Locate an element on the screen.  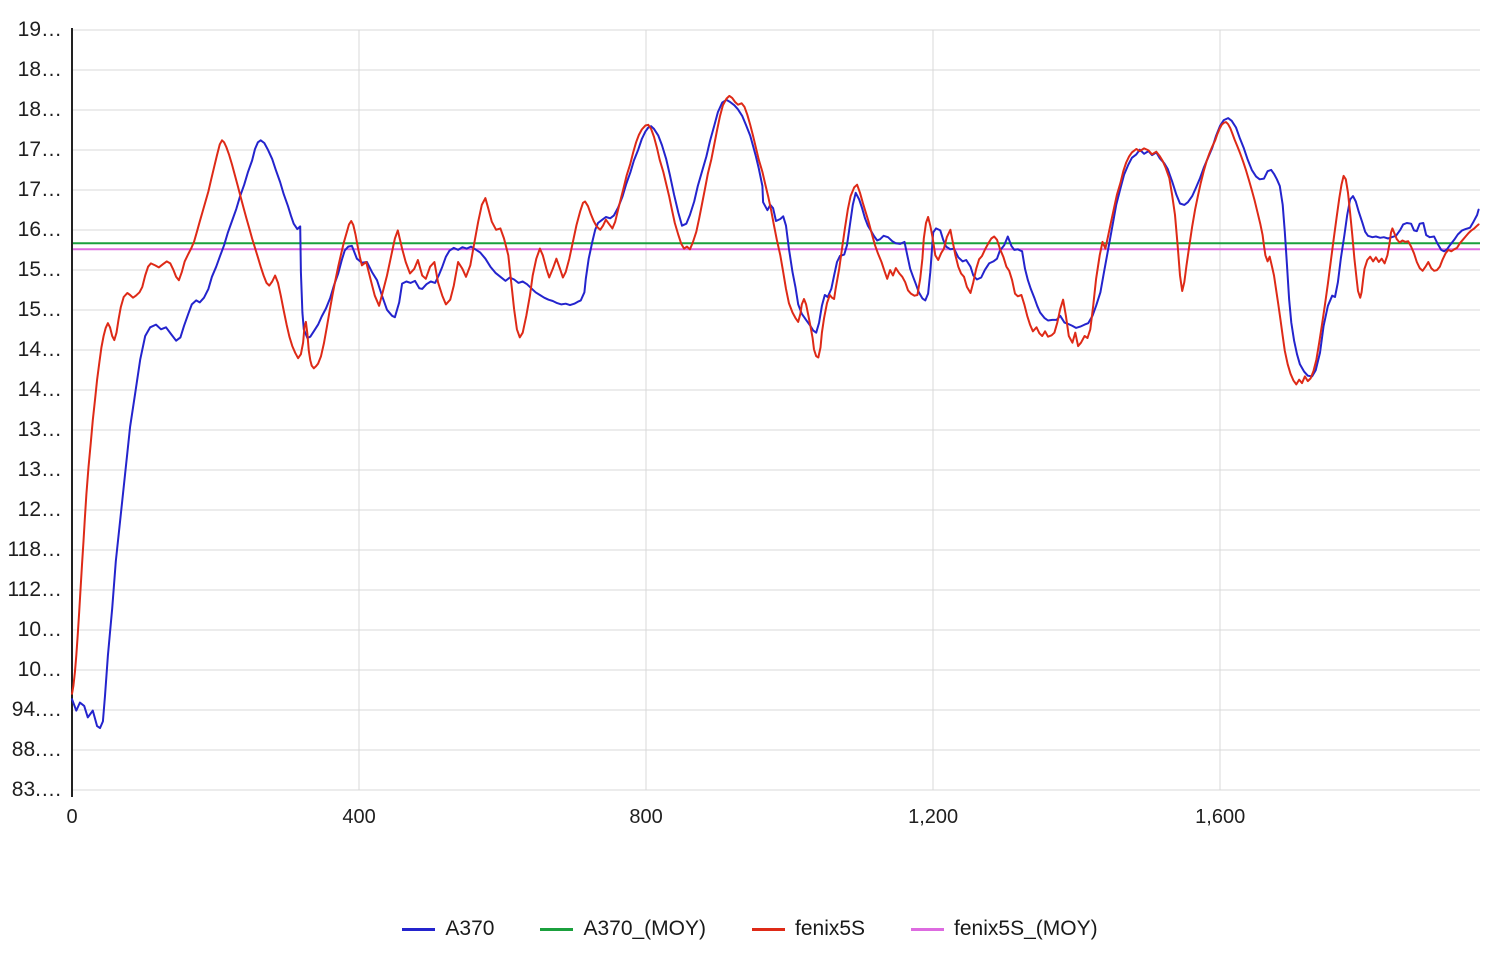
legend-item-a370: A370 is located at coordinates (448, 929).